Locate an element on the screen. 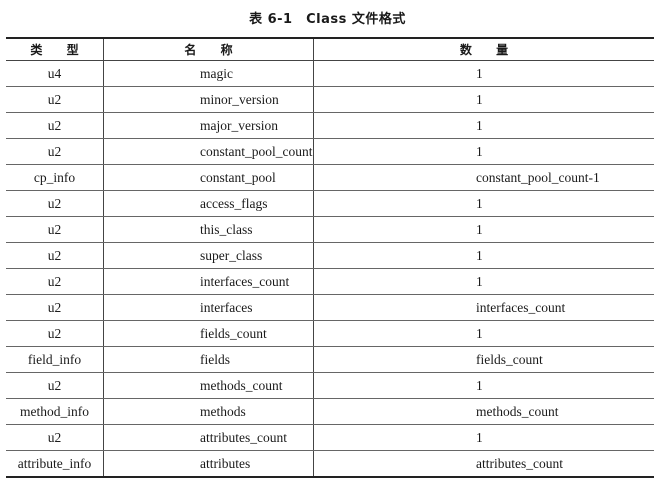 This screenshot has width=655, height=478. cell-type: field_info is located at coordinates (55, 359).